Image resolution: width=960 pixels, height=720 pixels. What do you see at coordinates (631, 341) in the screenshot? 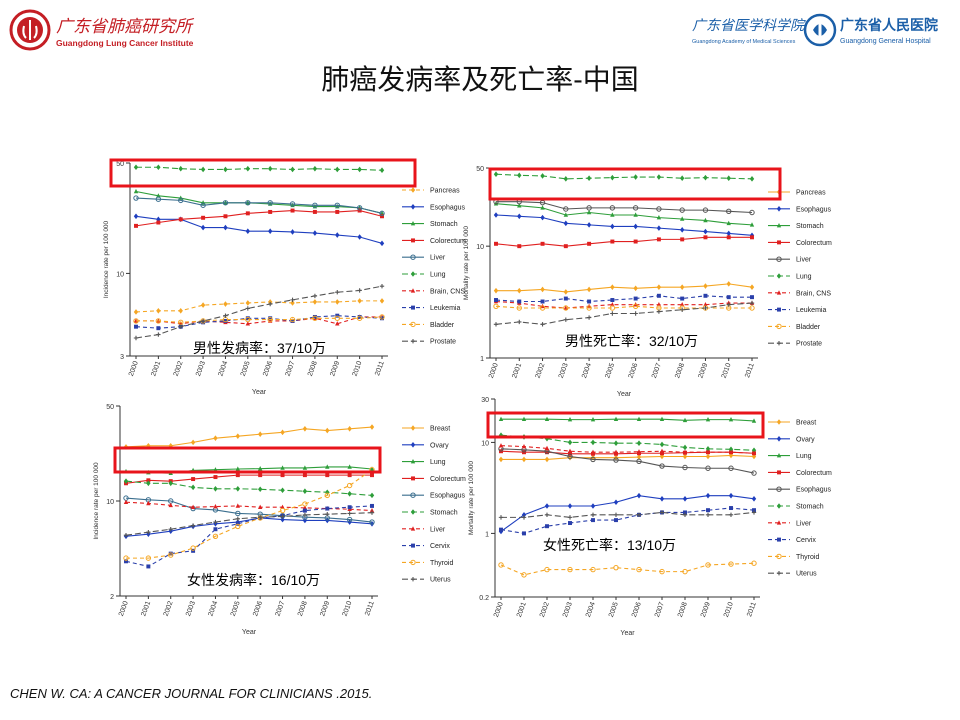
I see `rate-annotation: 男性死亡率：32/10万` at bounding box center [631, 341].